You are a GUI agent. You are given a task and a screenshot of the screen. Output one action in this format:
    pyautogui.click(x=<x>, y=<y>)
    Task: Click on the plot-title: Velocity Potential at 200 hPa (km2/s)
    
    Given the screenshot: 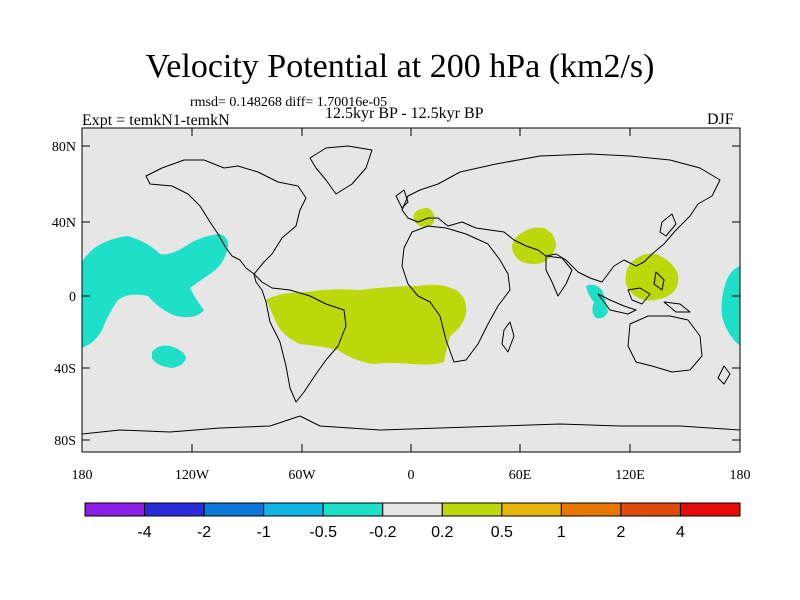 What is the action you would take?
    pyautogui.click(x=400, y=66)
    